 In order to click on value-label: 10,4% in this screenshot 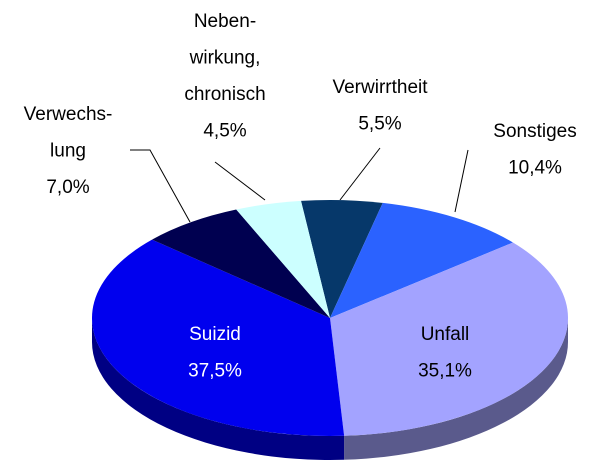, I will do `click(535, 168)`.